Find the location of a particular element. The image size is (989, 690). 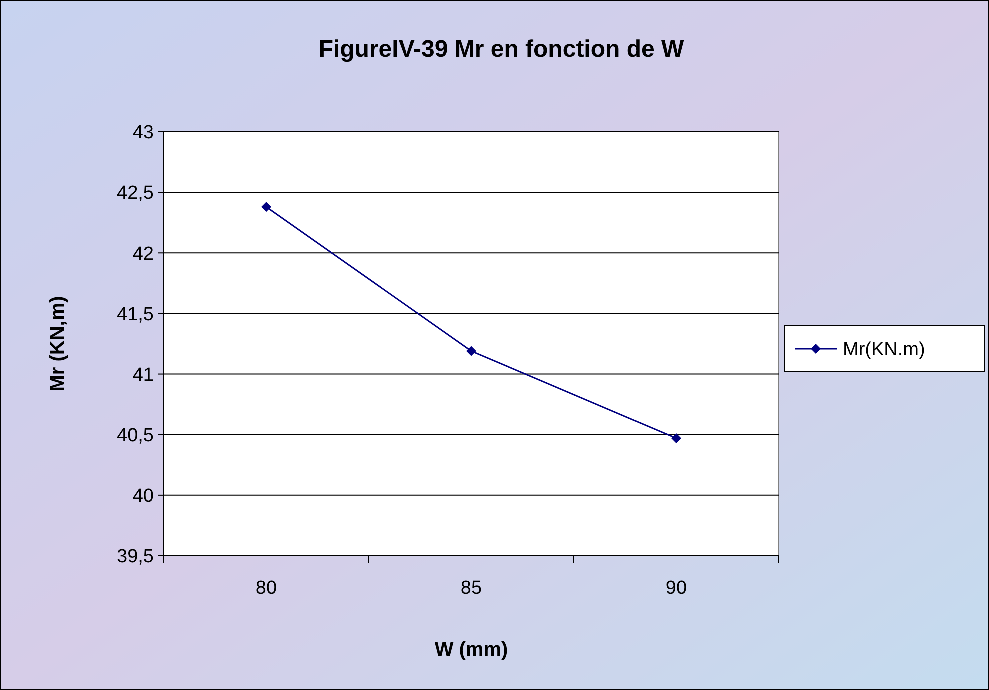

y-tick-label: 41,5 is located at coordinates (135, 315).